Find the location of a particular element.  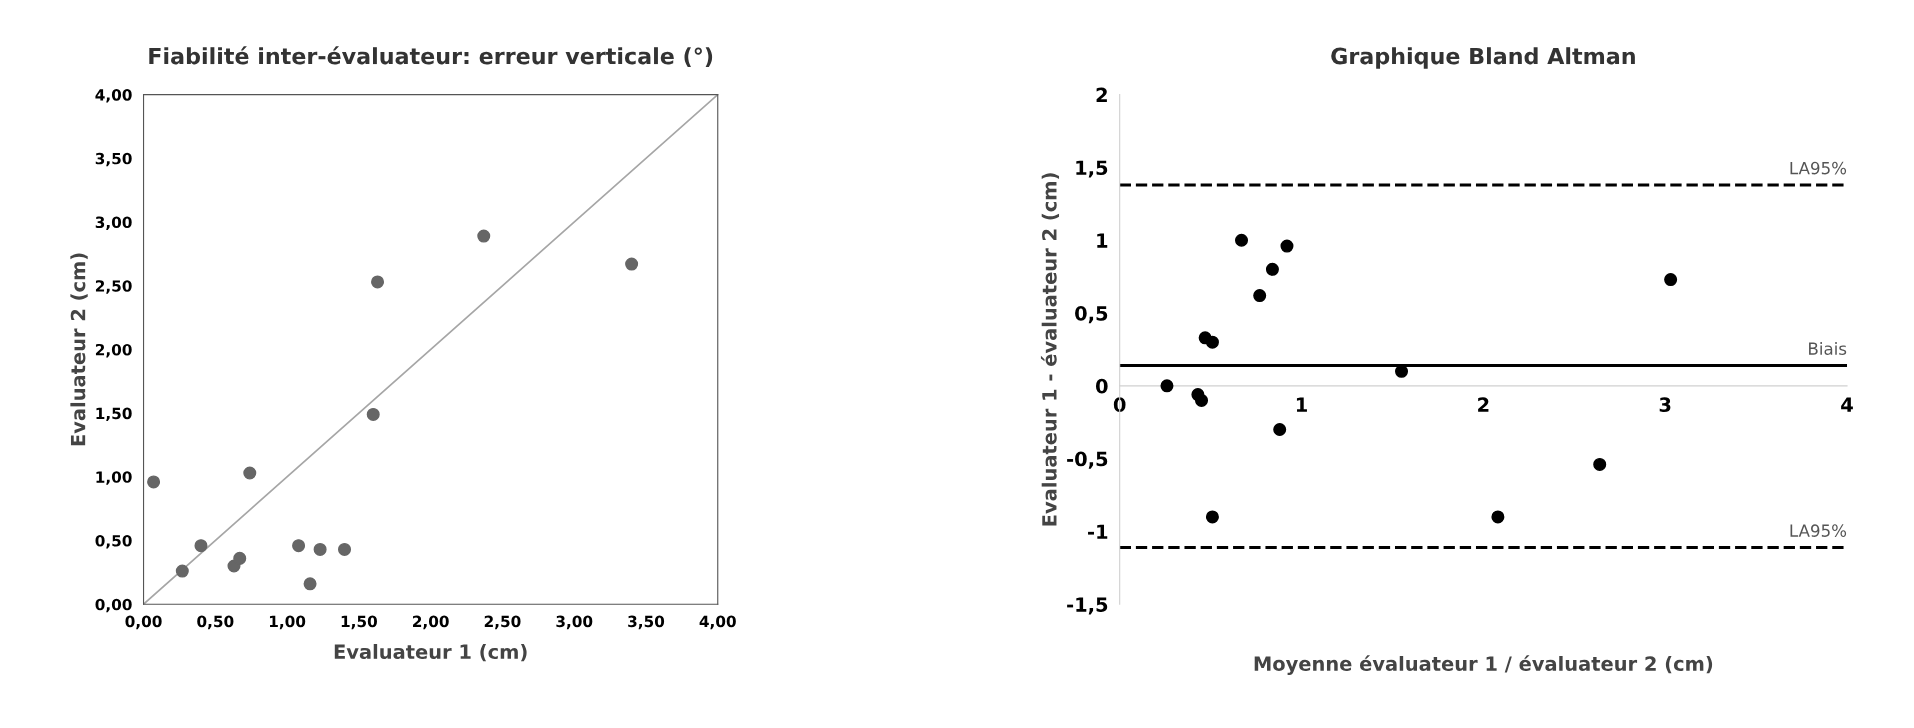

y-tick-label: 2,00 is located at coordinates (113, 350).